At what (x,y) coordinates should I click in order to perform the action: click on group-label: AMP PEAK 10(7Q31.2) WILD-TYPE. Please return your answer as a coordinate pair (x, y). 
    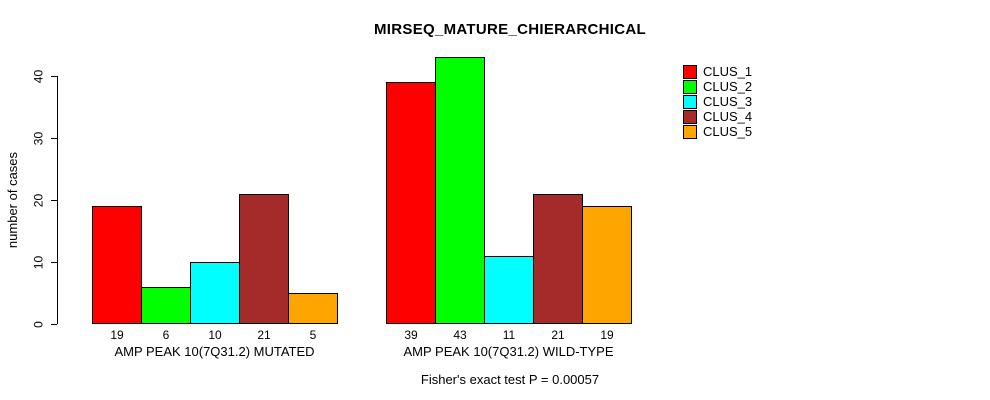
    Looking at the image, I should click on (508, 351).